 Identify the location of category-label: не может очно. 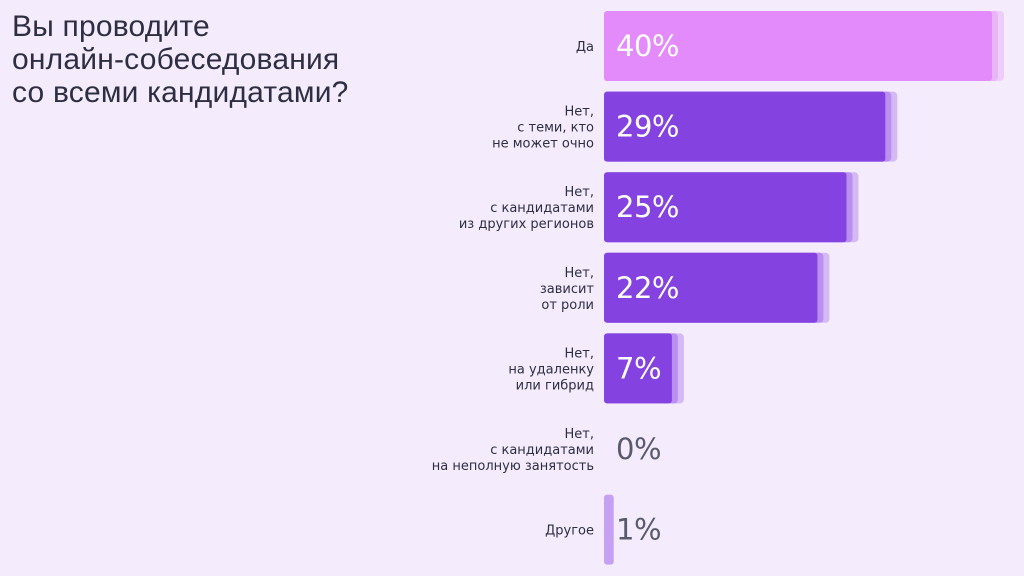
(543, 144).